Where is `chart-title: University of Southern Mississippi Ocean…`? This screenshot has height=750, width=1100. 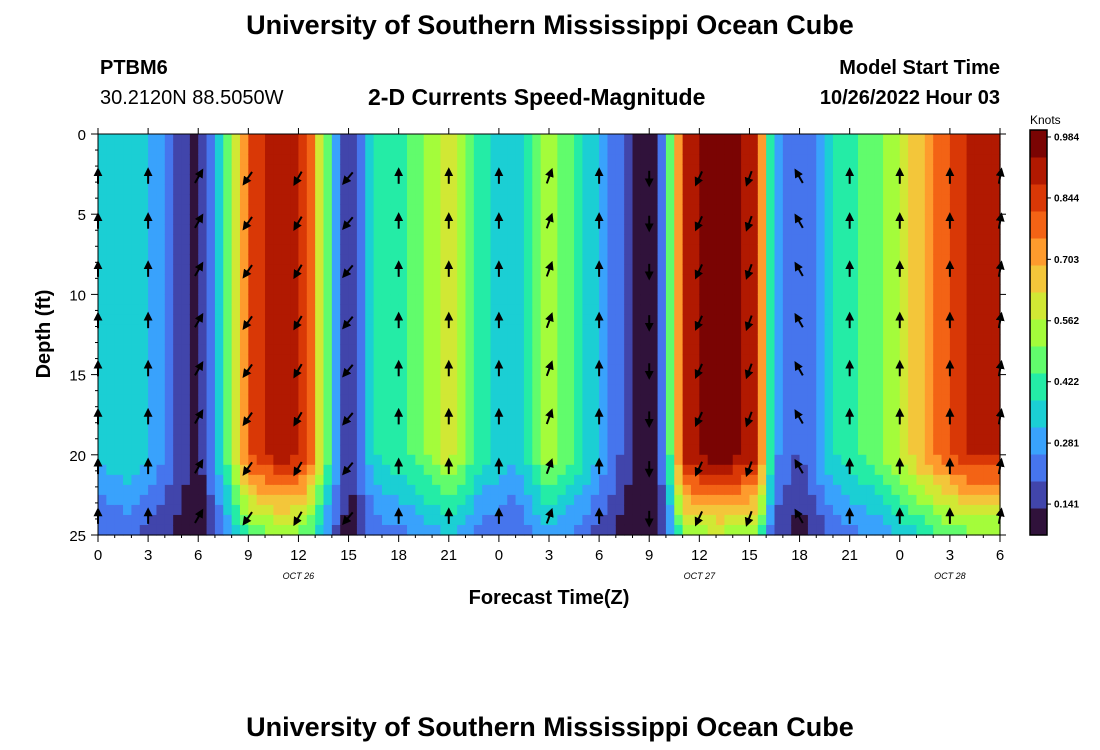
chart-title: University of Southern Mississippi Ocean… is located at coordinates (550, 25).